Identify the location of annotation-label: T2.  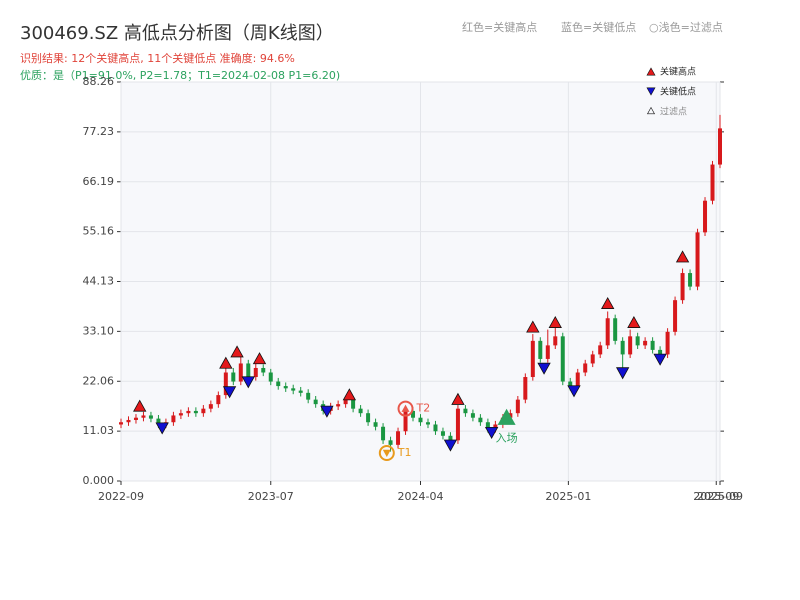
(423, 408).